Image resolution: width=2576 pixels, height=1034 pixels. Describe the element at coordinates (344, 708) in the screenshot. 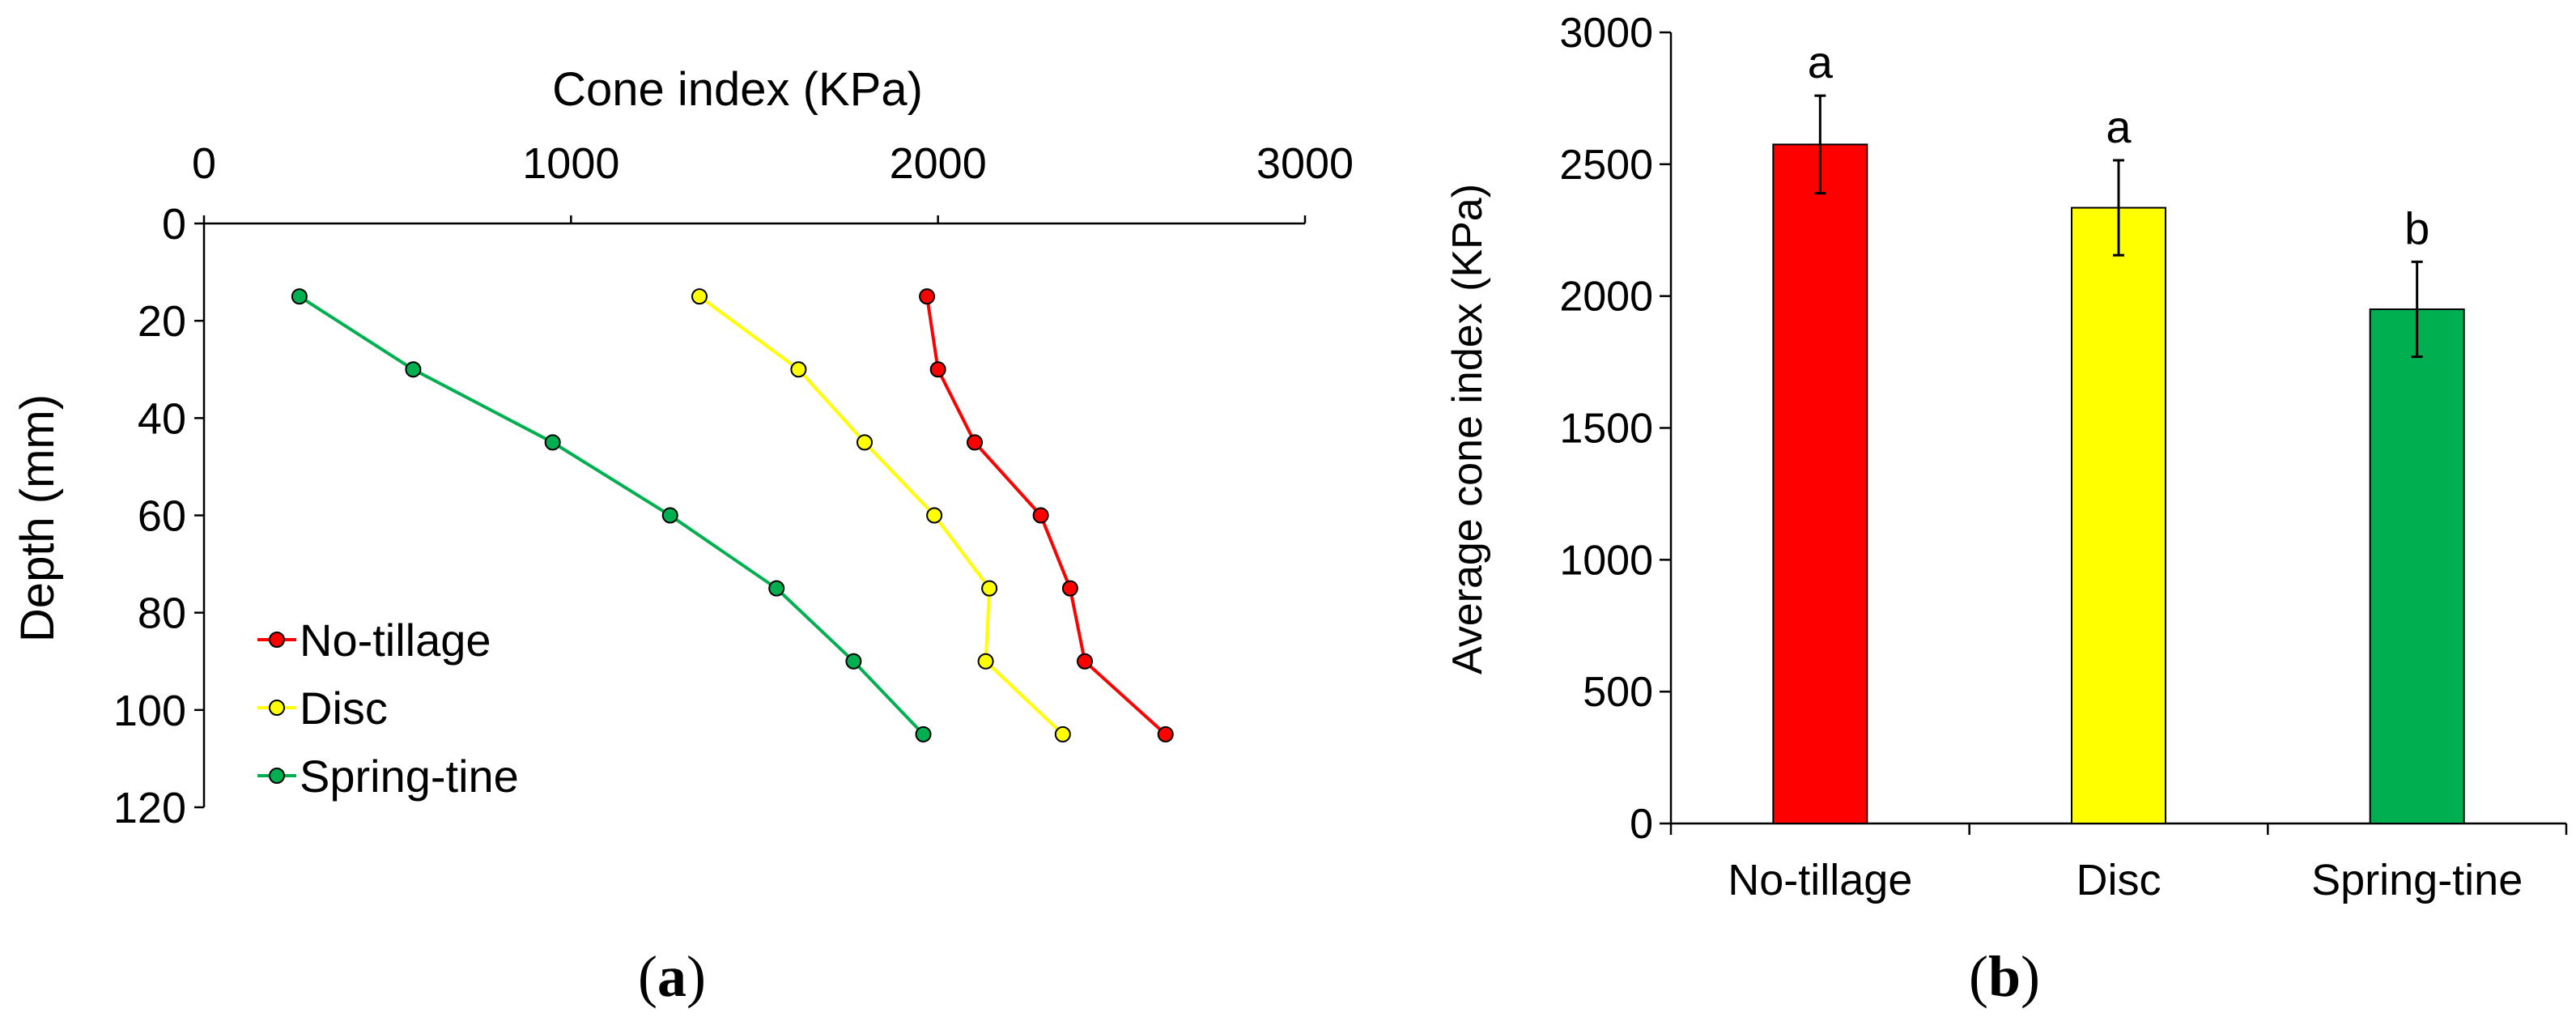

I see `legend-label-disc: Disc` at that location.